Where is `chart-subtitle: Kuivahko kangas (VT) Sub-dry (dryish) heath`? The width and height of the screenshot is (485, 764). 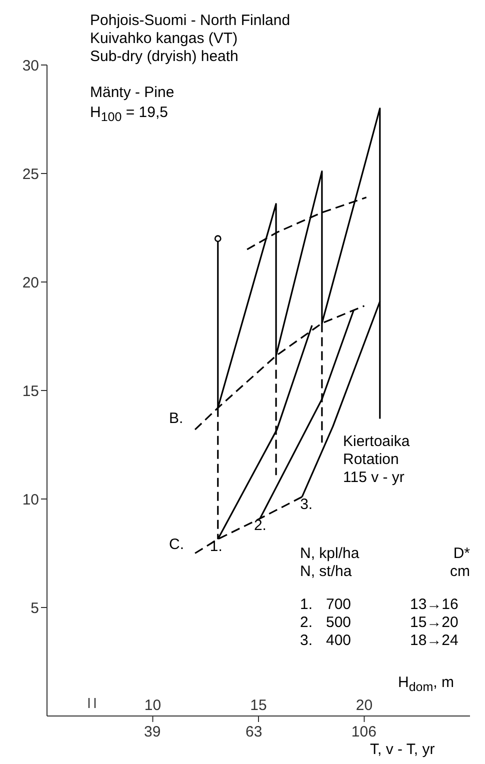
chart-subtitle: Kuivahko kangas (VT) Sub-dry (dryish) heath is located at coordinates (164, 48).